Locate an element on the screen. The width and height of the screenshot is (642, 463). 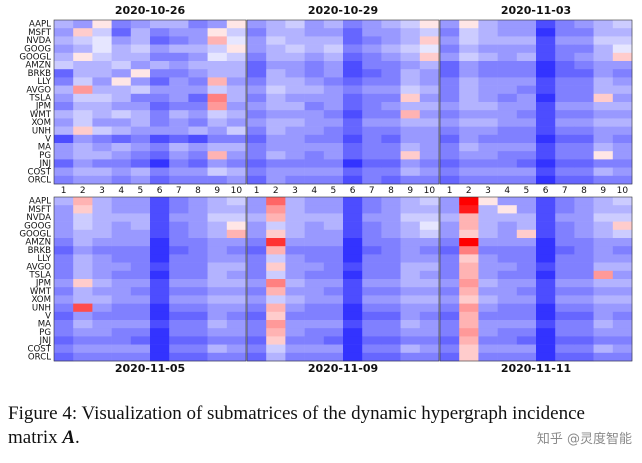
column-label: 6 is located at coordinates (546, 191).